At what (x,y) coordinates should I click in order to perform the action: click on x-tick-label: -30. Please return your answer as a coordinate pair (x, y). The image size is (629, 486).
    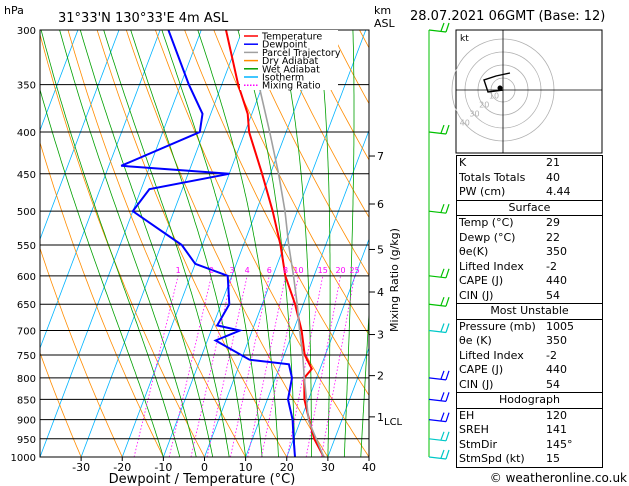
    Looking at the image, I should click on (81, 467).